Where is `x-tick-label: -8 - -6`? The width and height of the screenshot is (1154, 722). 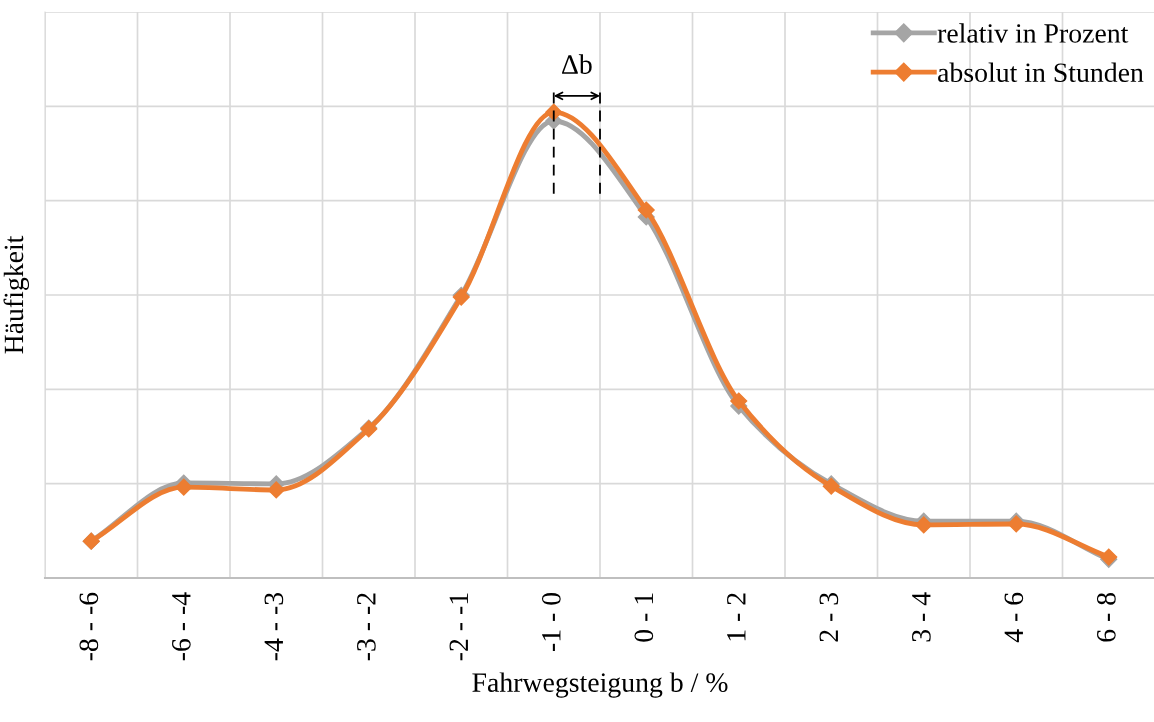
x-tick-label: -8 - -6 is located at coordinates (89, 626).